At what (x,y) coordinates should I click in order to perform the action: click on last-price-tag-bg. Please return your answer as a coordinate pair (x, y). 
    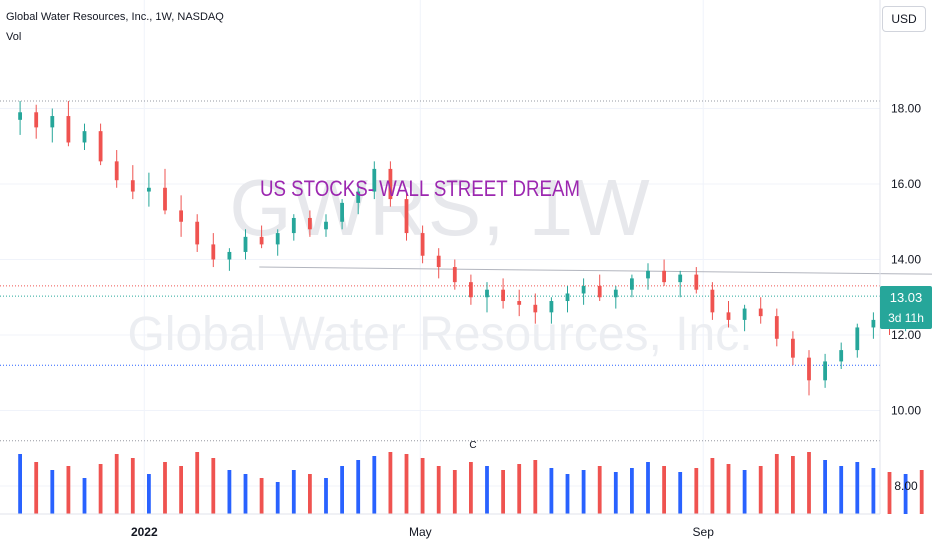
    Looking at the image, I should click on (906, 307).